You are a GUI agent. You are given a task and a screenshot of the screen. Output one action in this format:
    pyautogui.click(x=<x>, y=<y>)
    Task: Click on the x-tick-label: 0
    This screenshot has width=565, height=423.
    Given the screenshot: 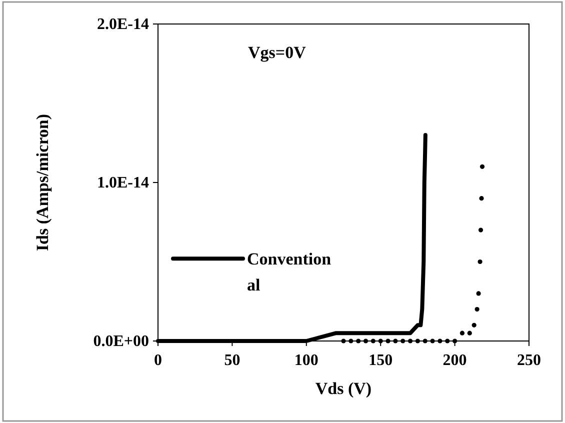 What is the action you would take?
    pyautogui.click(x=158, y=360)
    